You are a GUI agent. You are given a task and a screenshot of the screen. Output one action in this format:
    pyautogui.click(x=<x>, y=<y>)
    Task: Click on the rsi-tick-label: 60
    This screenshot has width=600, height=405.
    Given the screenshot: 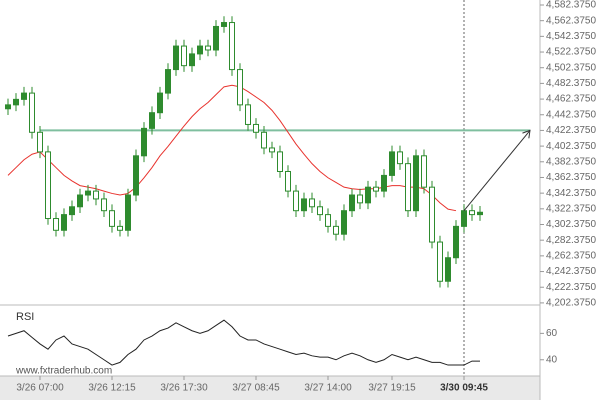 What is the action you would take?
    pyautogui.click(x=552, y=333)
    